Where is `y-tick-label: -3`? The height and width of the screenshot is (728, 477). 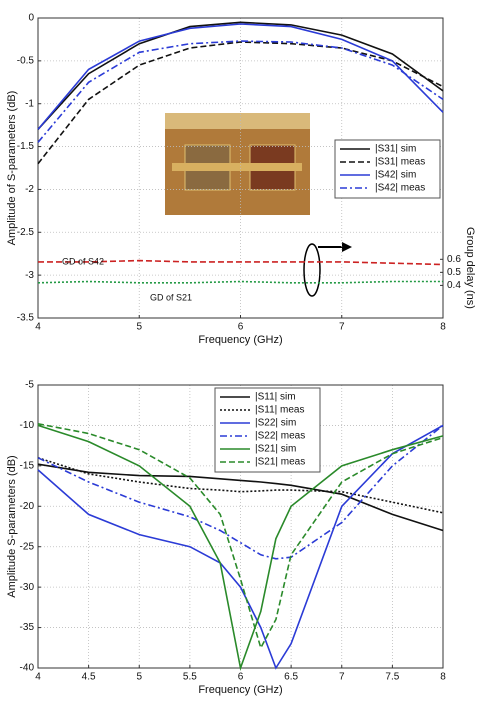 y-tick-label: -3 is located at coordinates (29, 275).